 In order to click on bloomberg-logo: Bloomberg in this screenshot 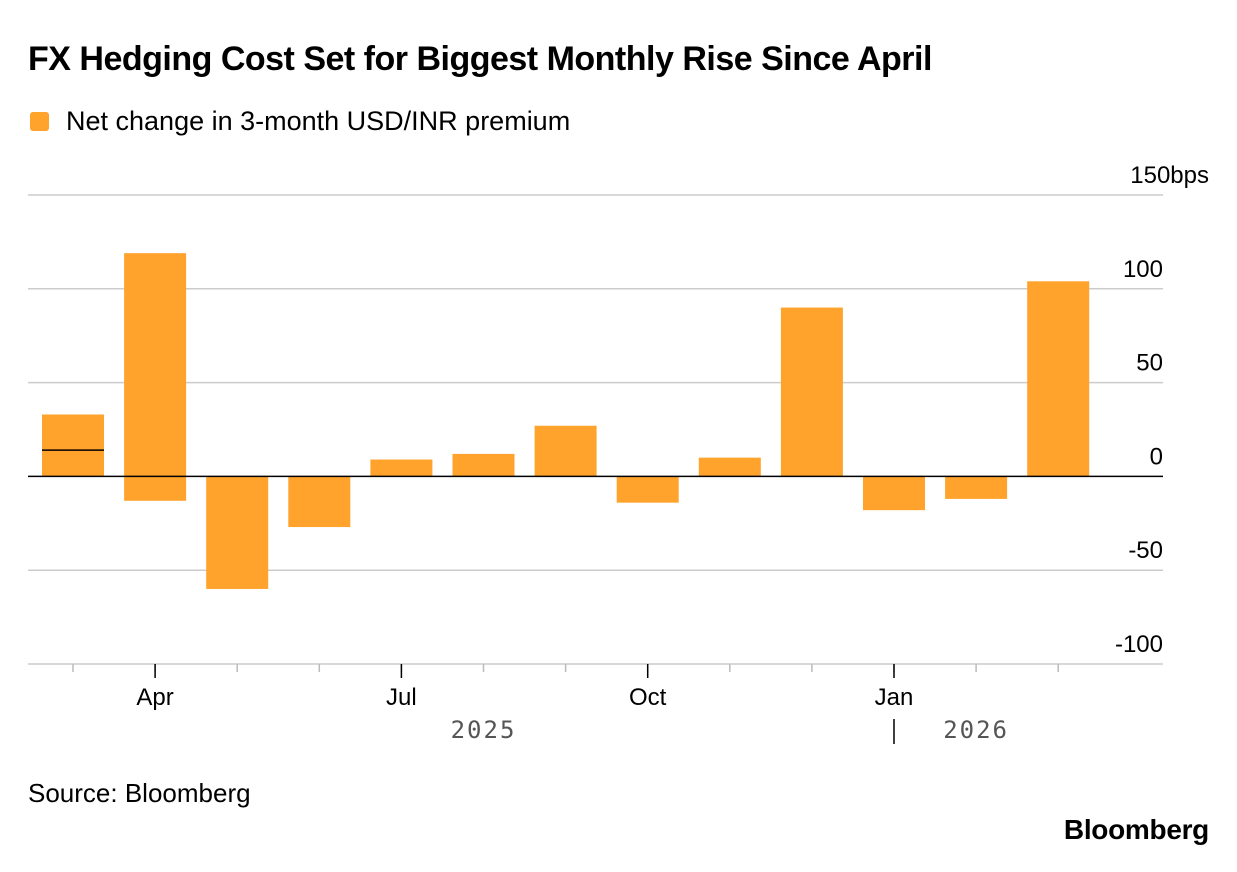, I will do `click(1136, 829)`.